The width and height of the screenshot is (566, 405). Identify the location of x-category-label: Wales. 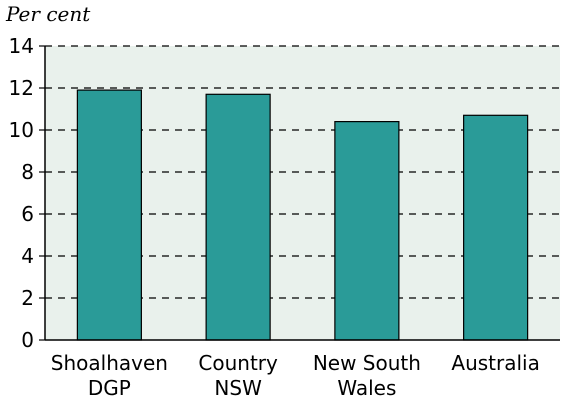
(366, 388).